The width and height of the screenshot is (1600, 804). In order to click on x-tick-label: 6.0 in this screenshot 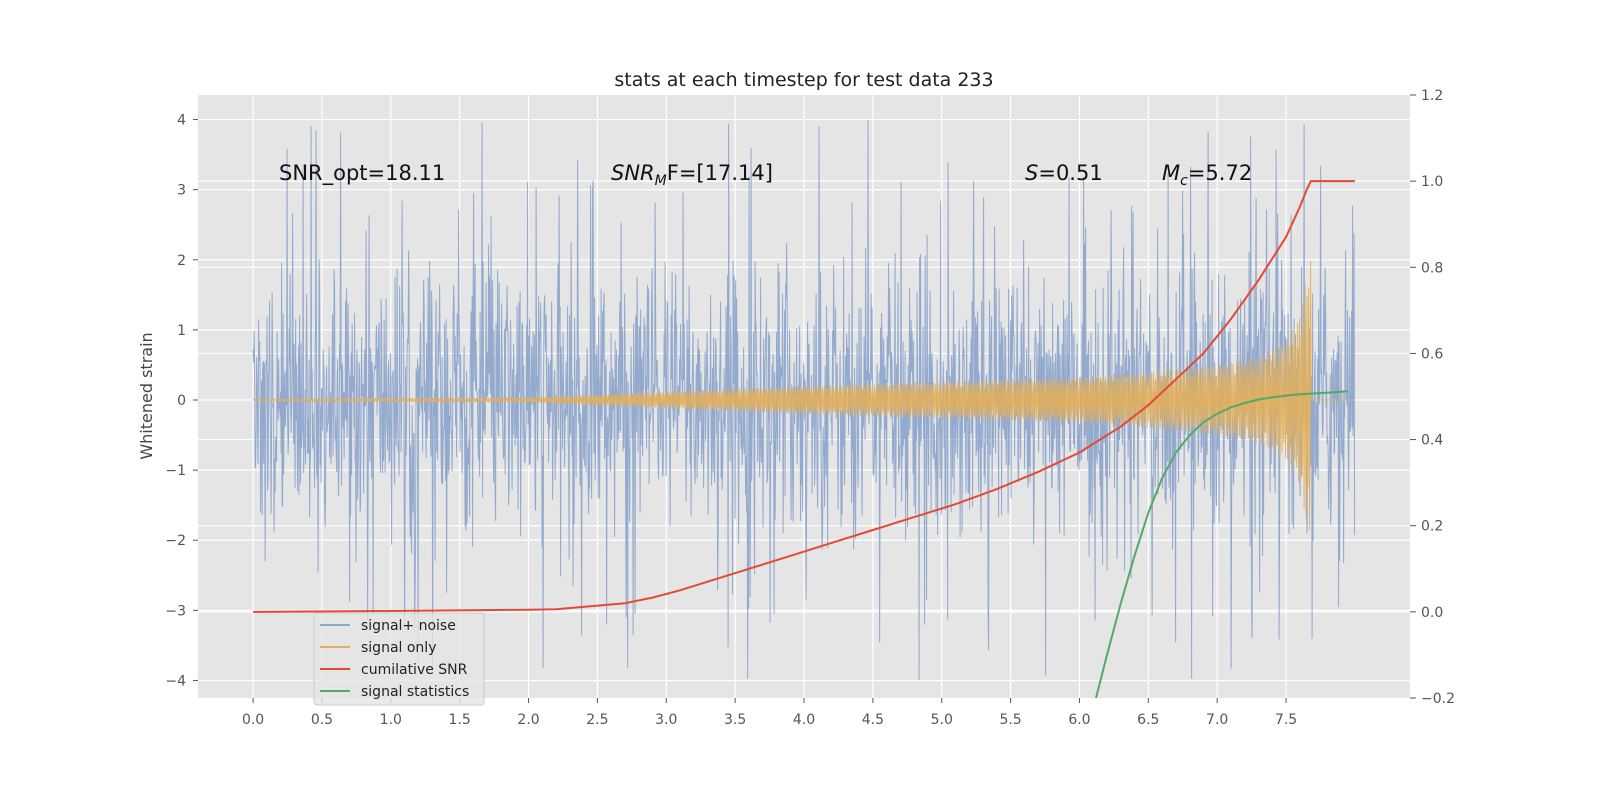, I will do `click(1079, 720)`.